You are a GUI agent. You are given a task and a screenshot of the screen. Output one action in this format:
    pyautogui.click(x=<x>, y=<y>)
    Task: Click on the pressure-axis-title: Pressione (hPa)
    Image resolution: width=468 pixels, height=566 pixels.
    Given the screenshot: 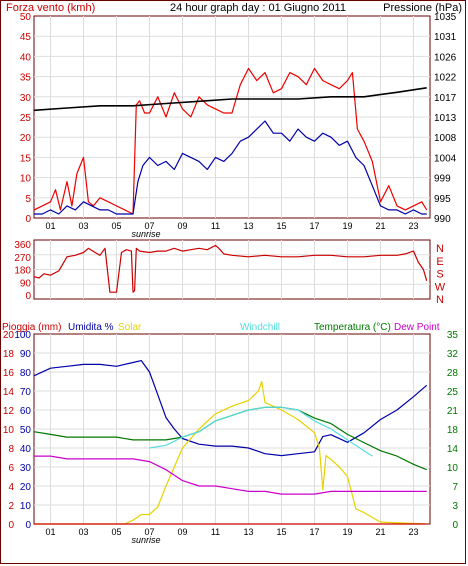 What is the action you would take?
    pyautogui.click(x=422, y=8)
    